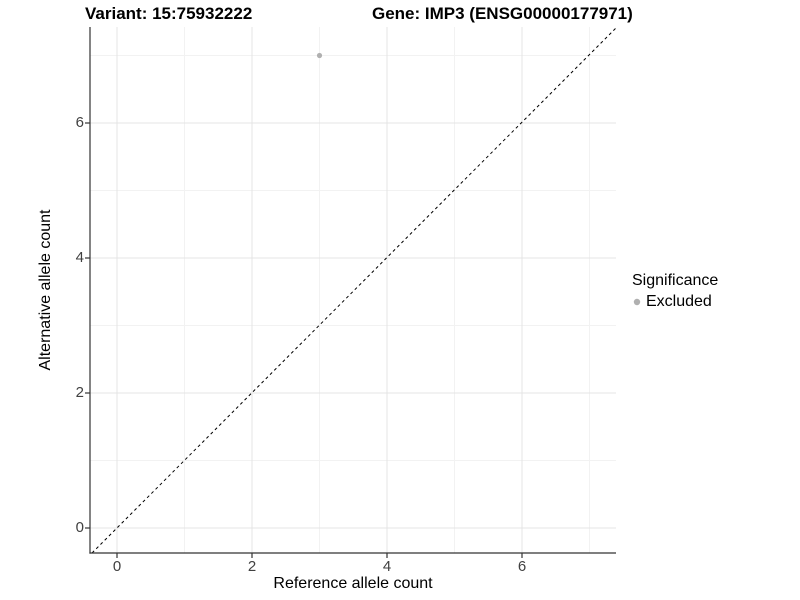  Describe the element at coordinates (387, 566) in the screenshot. I see `x-tick-label: 4` at that location.